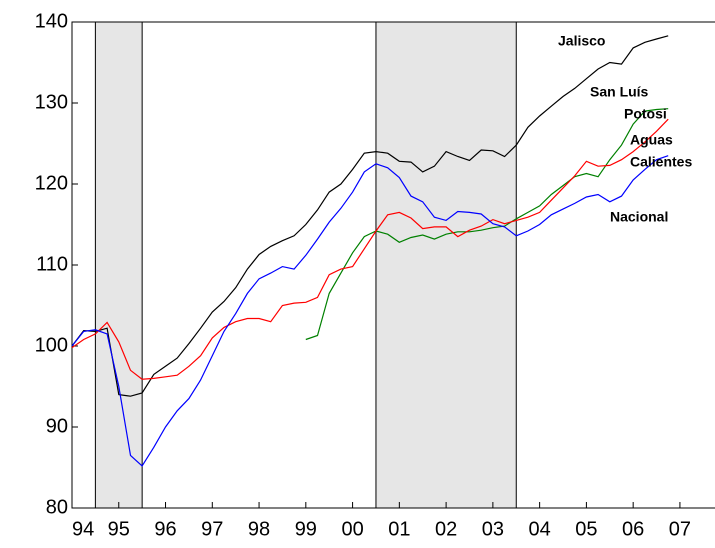 The height and width of the screenshot is (548, 715). Describe the element at coordinates (633, 529) in the screenshot. I see `x-tick-label: 06` at that location.